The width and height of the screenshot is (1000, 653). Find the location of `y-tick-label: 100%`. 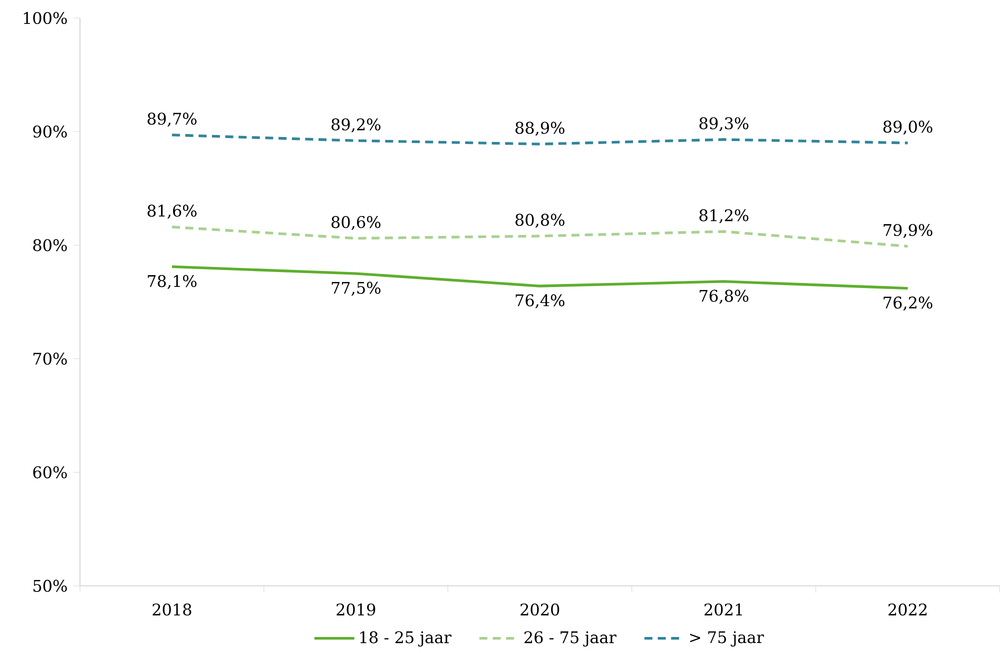

y-tick-label: 100% is located at coordinates (45, 18).